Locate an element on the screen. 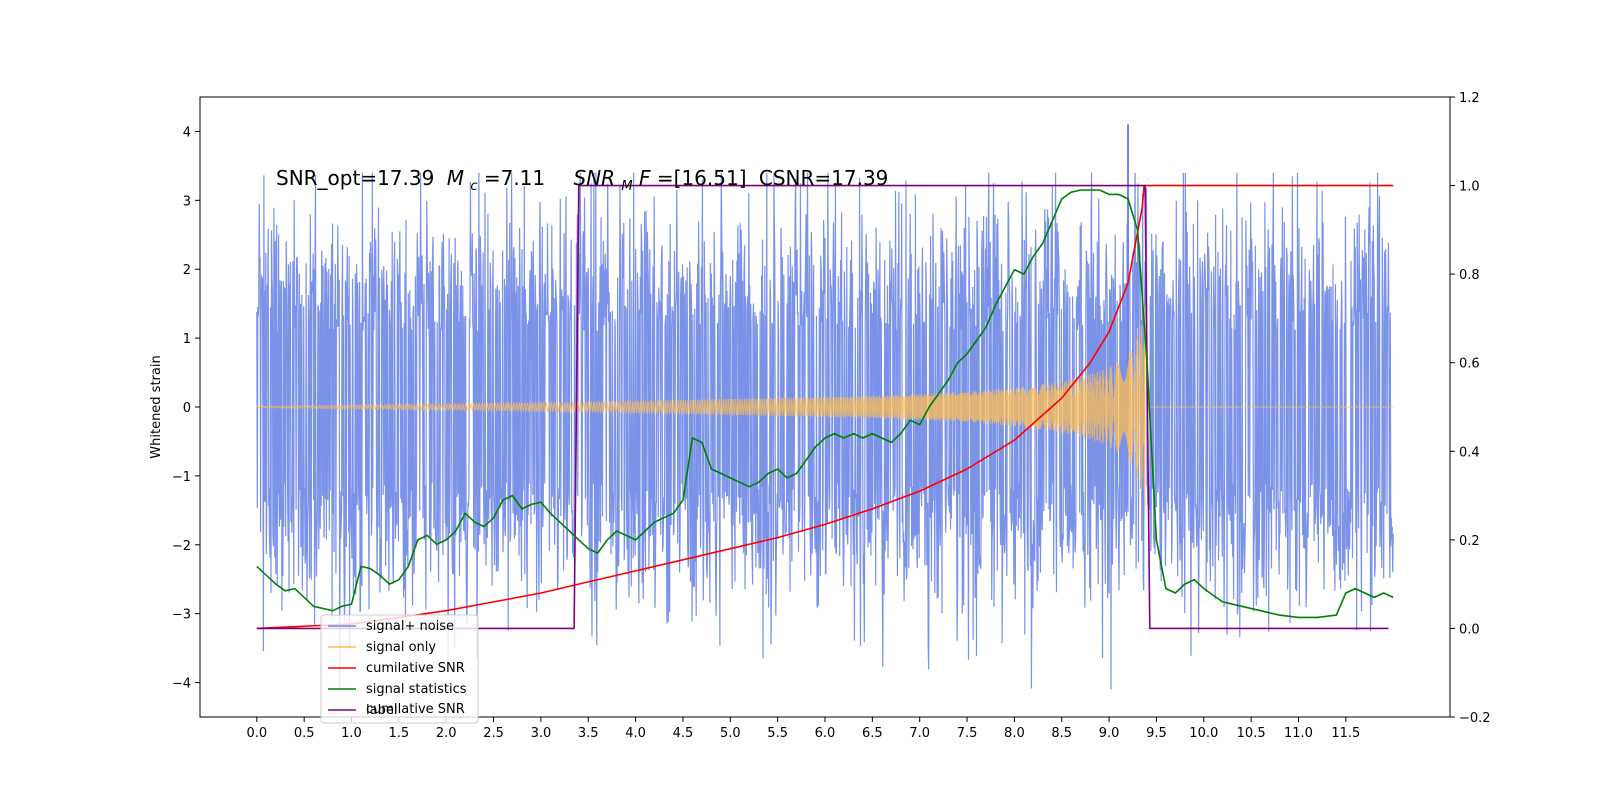 Image resolution: width=1600 pixels, height=800 pixels. x-tick-label: 3.0 is located at coordinates (541, 733).